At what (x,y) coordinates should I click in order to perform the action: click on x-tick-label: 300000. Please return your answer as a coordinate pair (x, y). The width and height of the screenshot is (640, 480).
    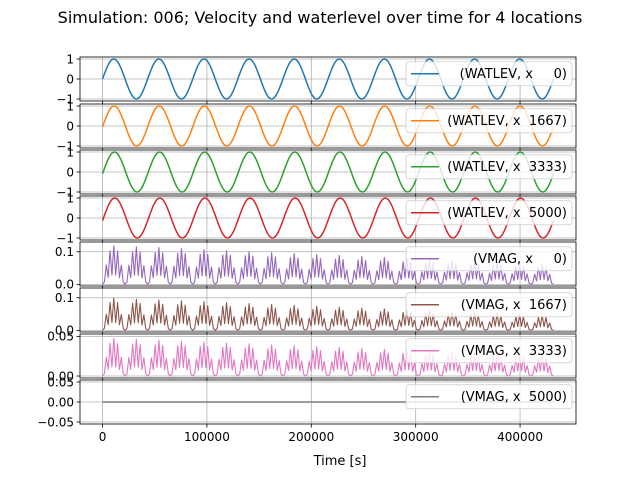
    Looking at the image, I should click on (416, 437).